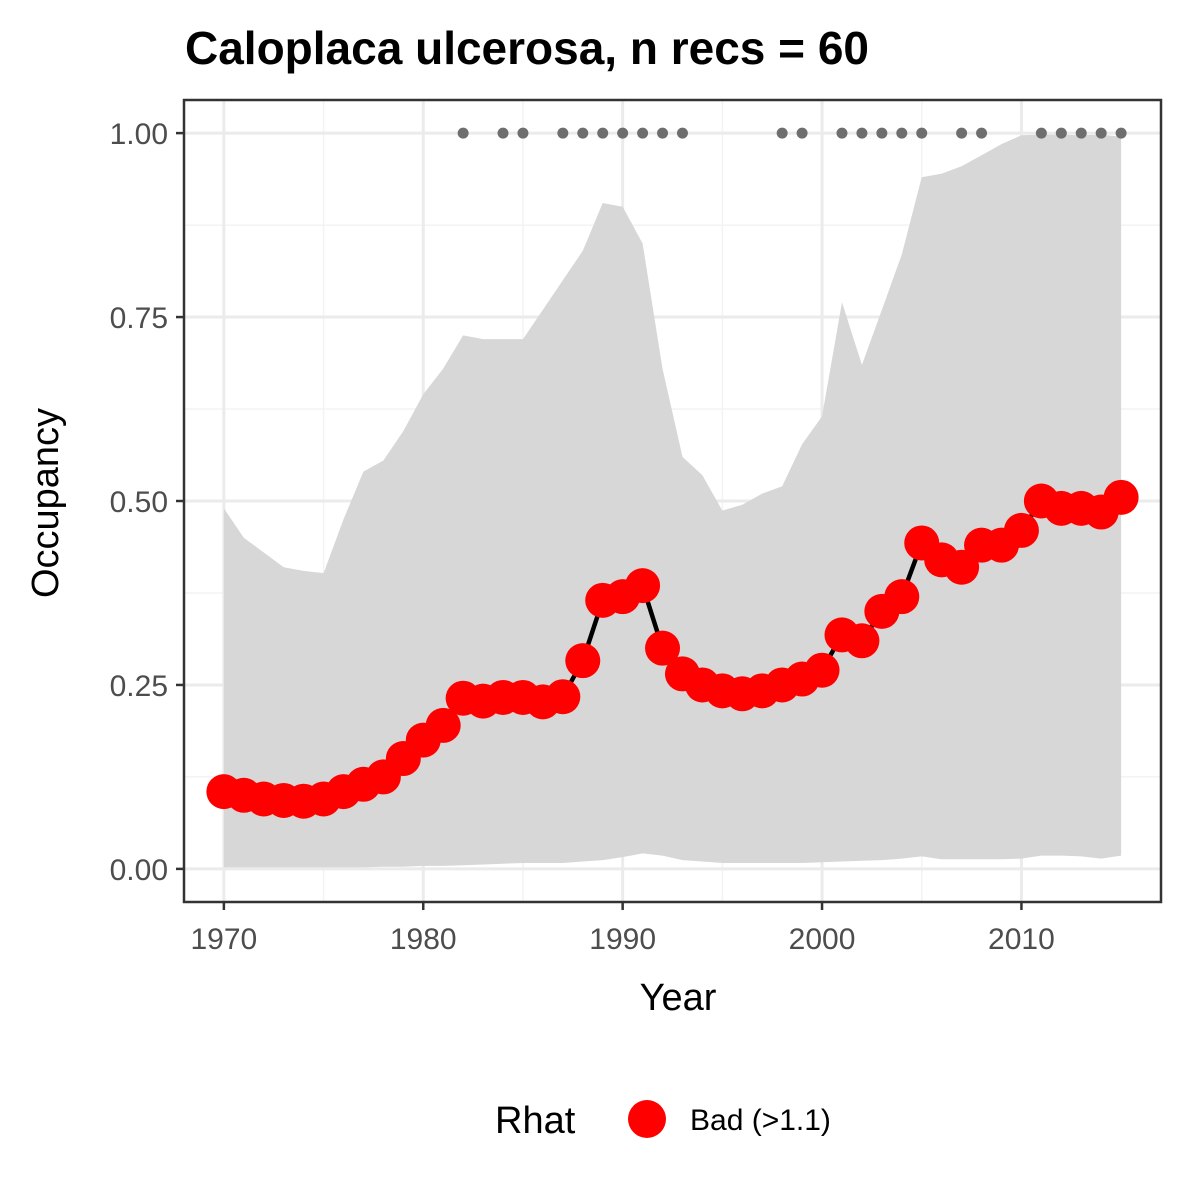 This screenshot has width=1200, height=1200. I want to click on x-axis: 1970 1980 1990 2000 2010, so click(623, 929).